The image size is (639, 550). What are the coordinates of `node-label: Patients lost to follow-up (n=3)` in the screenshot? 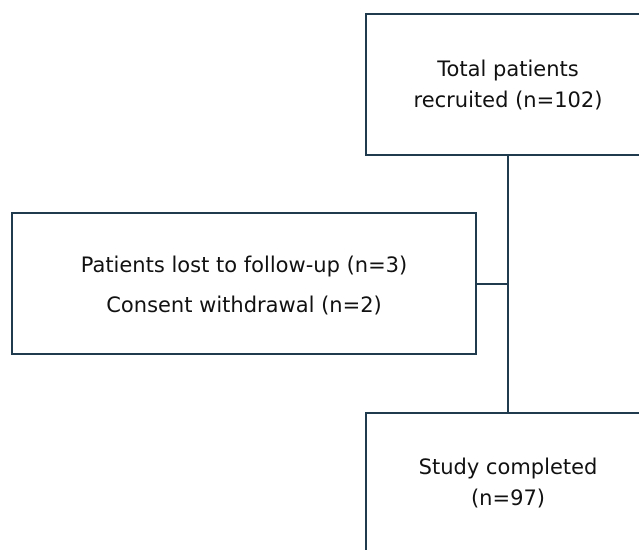 It's located at (244, 265).